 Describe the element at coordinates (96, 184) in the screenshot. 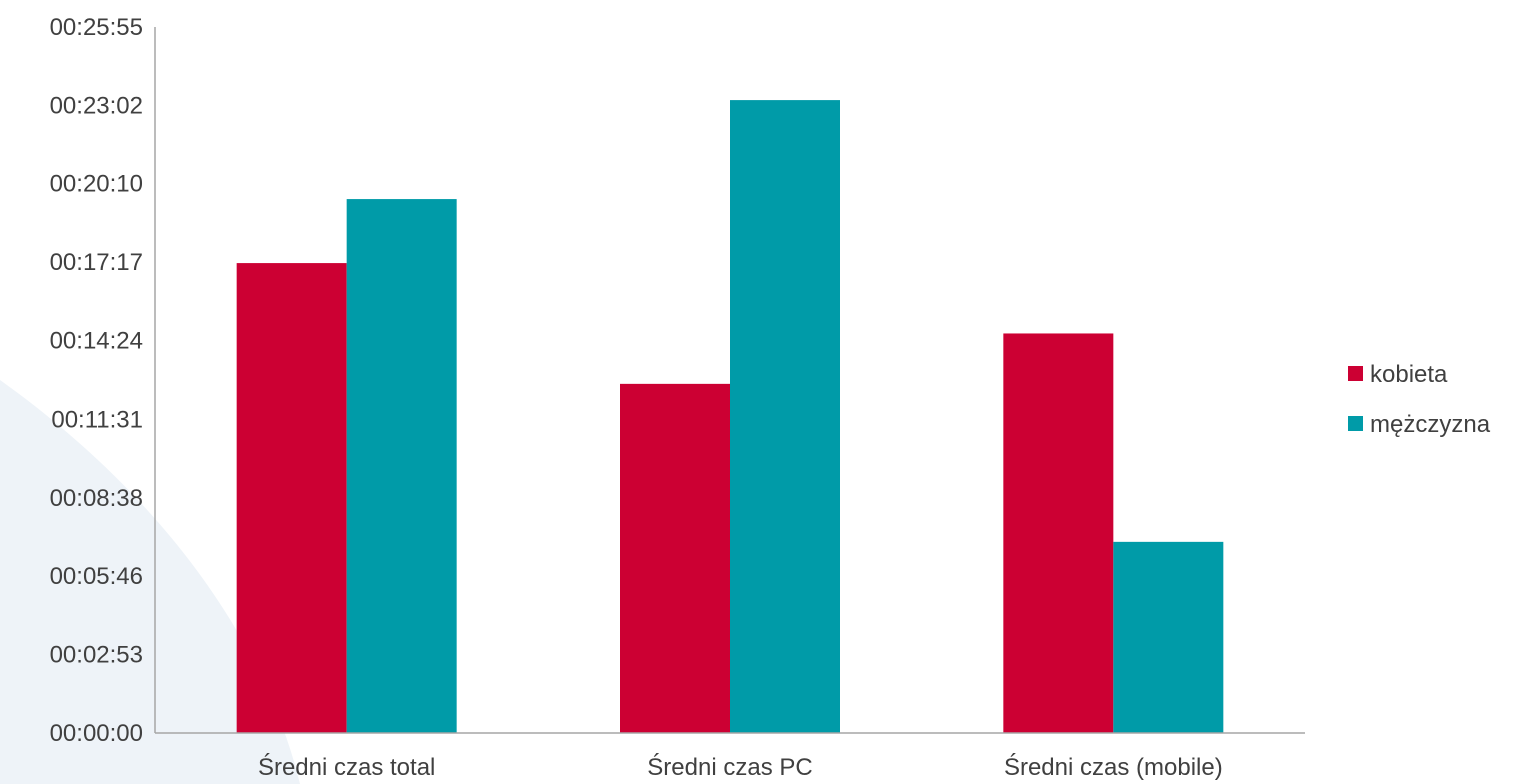

I see `y-tick-label: 00:20:10` at that location.